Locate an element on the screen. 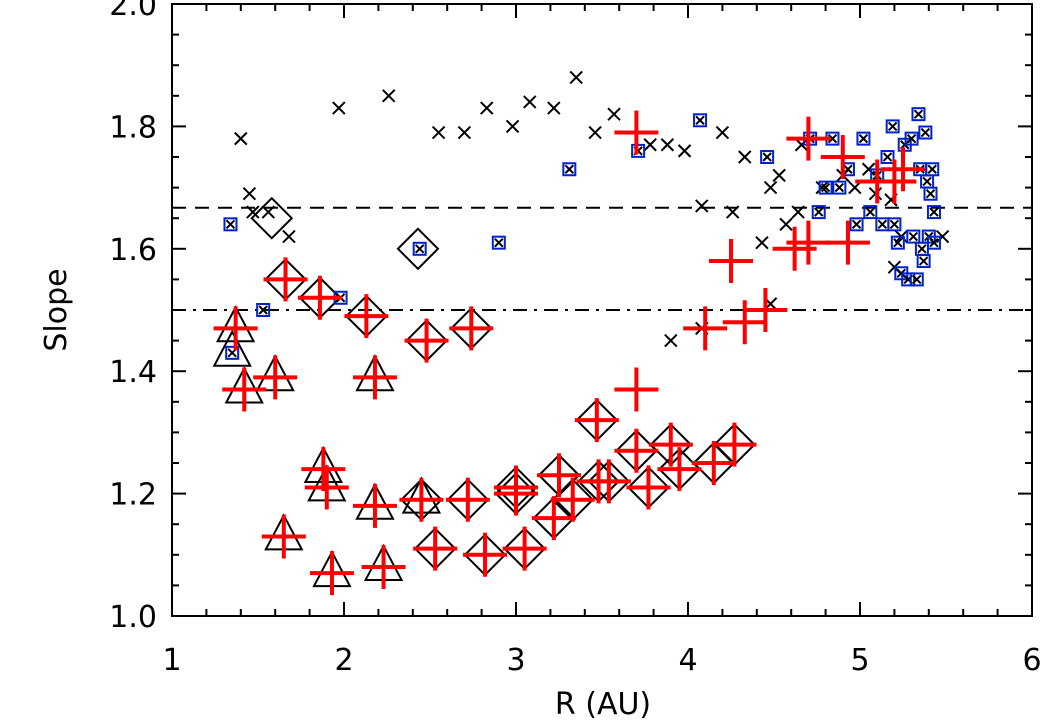 This screenshot has width=1048, height=724. x-tick-label: 4 is located at coordinates (687, 660).